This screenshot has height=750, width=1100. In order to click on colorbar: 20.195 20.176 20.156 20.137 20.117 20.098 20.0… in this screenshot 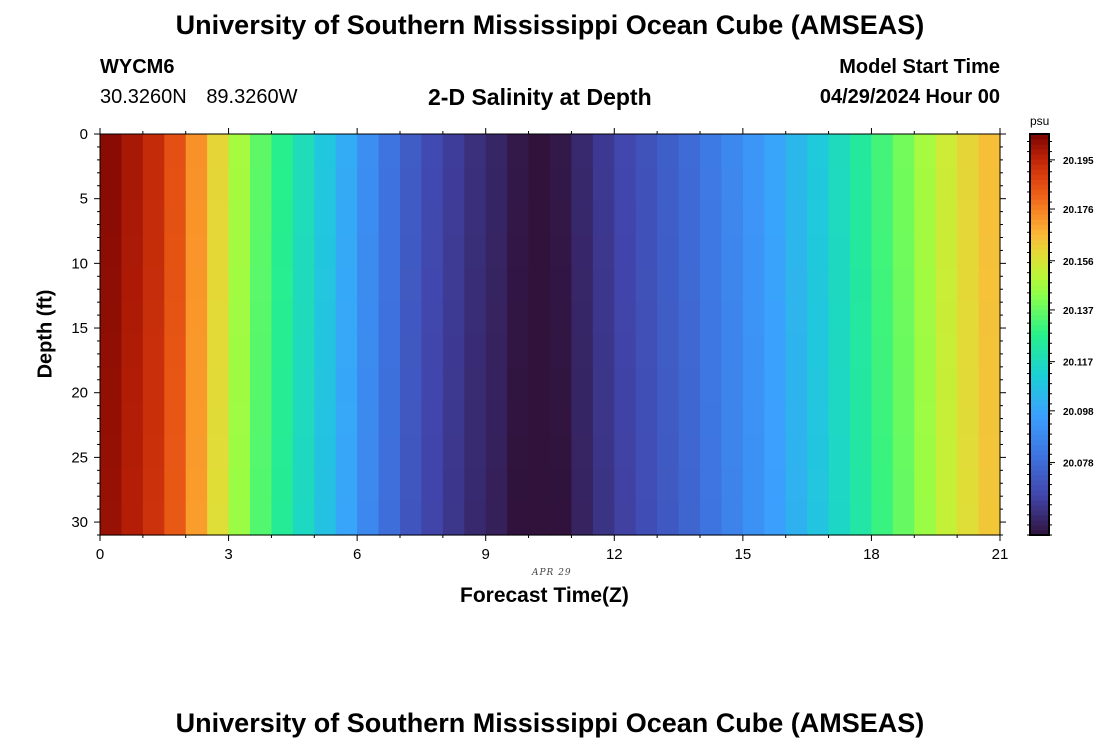, I will do `click(1060, 334)`.